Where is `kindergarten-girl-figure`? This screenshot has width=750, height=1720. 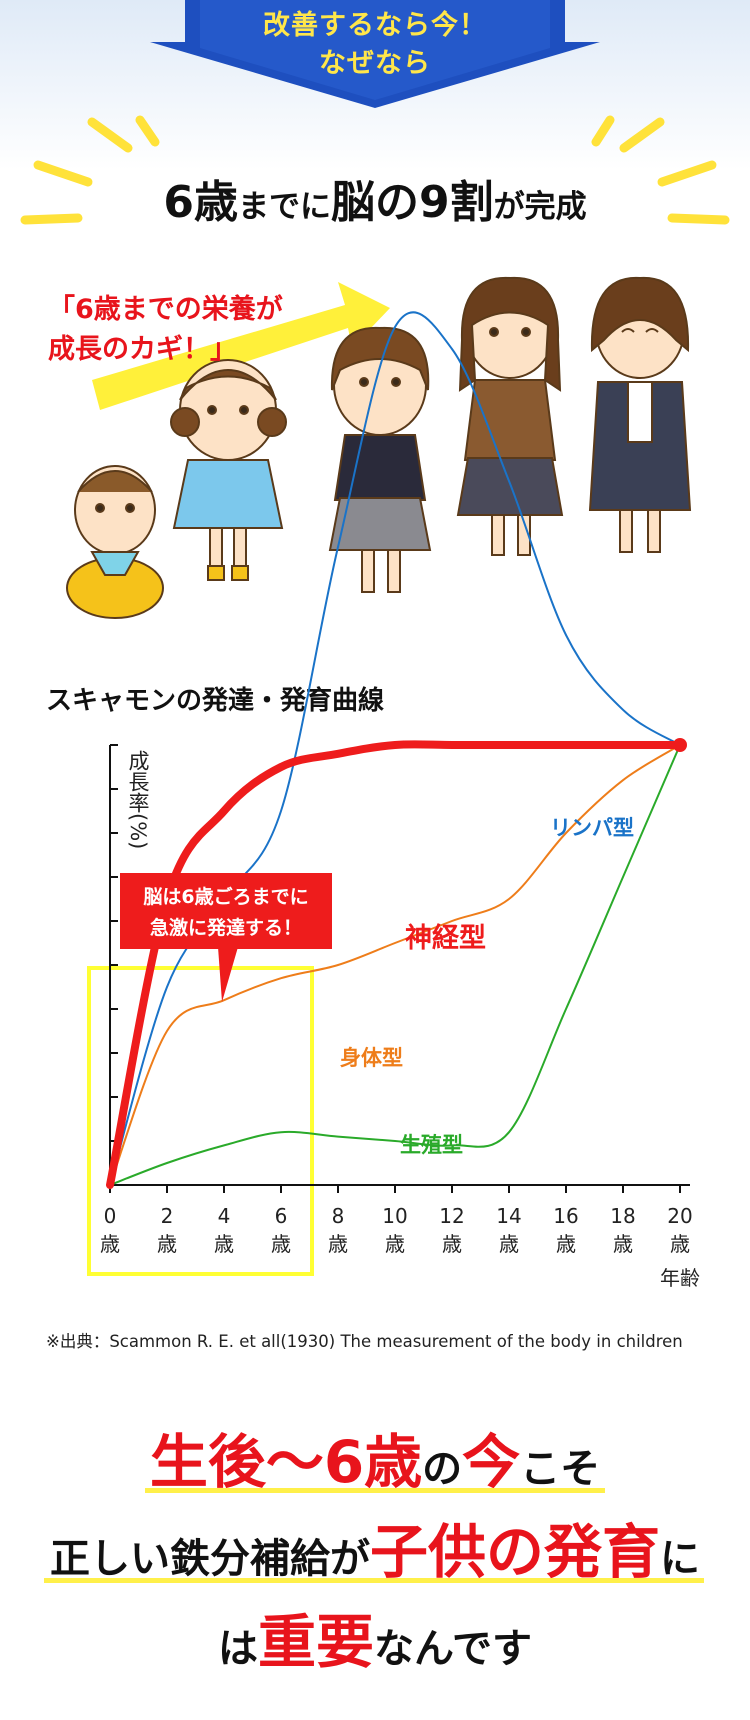
kindergarten-girl-figure is located at coordinates (228, 470).